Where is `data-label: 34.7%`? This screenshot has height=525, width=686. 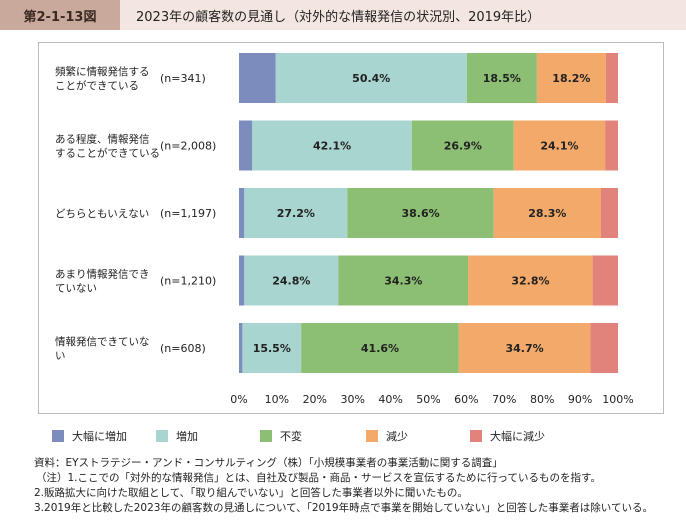
data-label: 34.7% is located at coordinates (524, 348).